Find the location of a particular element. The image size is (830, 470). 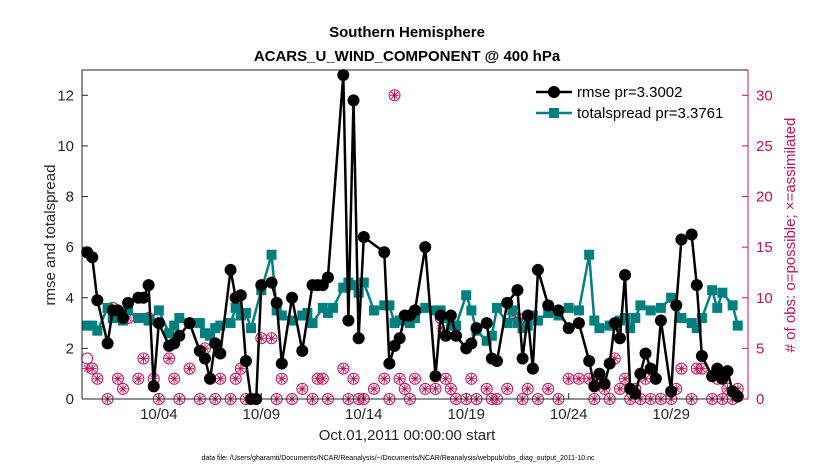

y2-tick-label-1: 5 is located at coordinates (760, 348).